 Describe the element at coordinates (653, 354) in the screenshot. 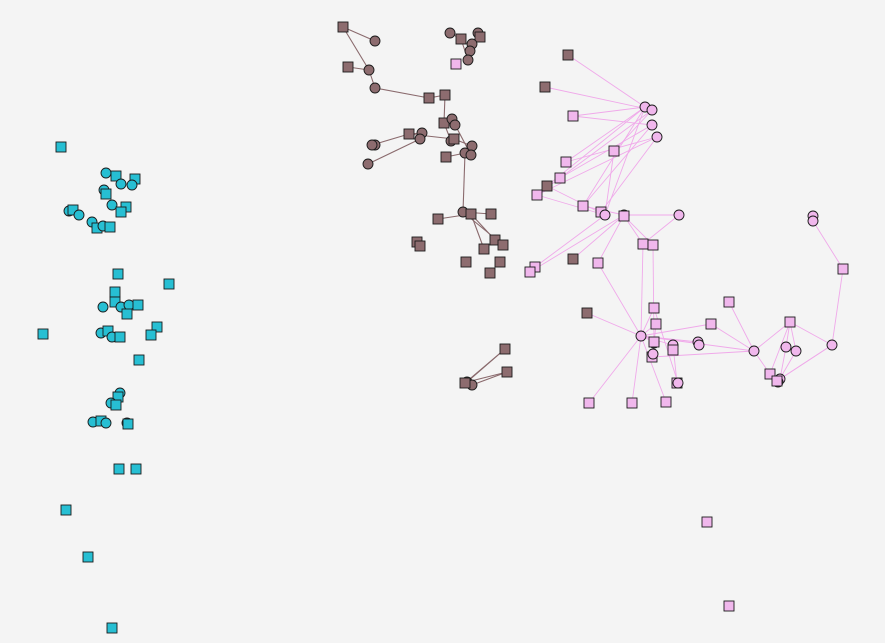

I see `pink-circle-node-p46` at that location.